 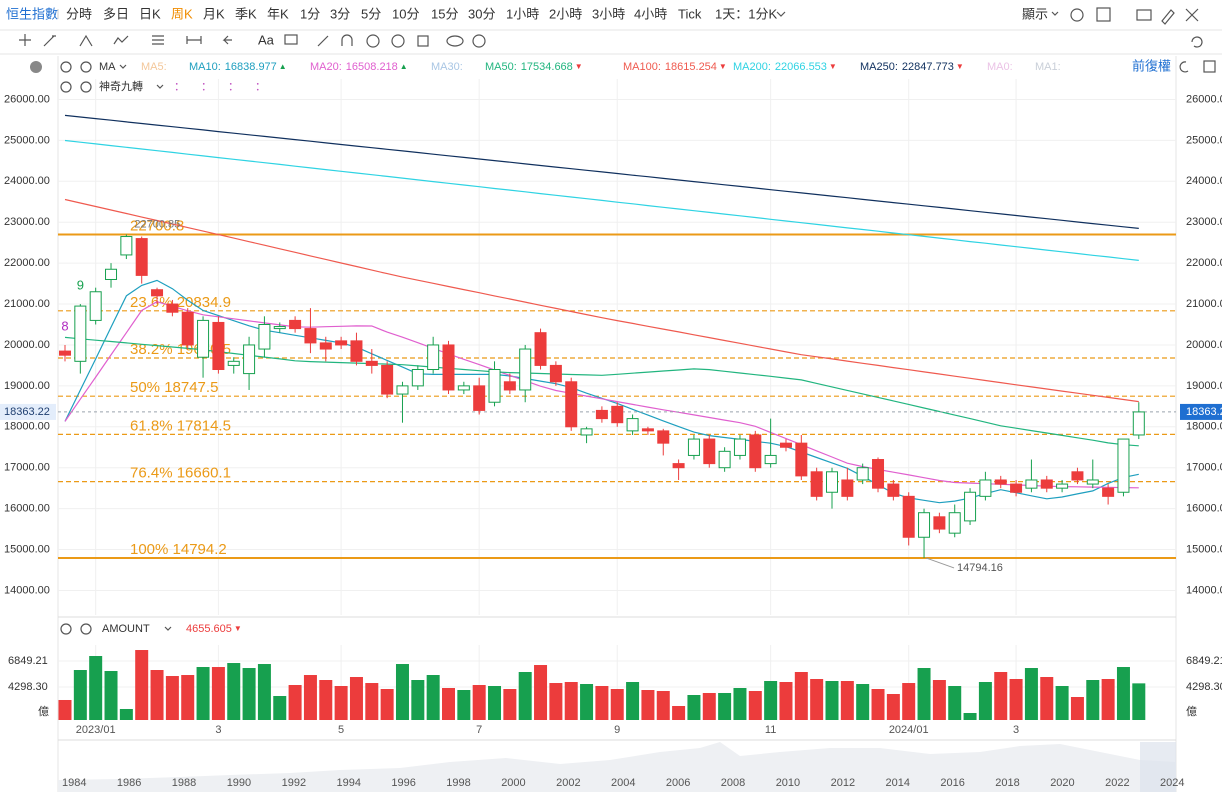 I want to click on hide-tool, so click(x=398, y=41).